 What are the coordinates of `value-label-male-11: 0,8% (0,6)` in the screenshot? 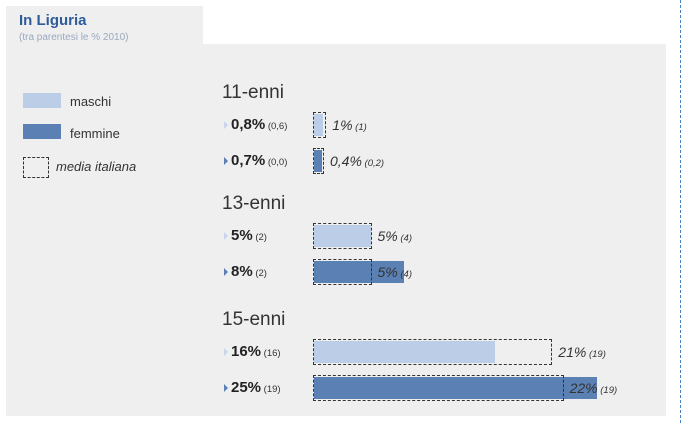 It's located at (259, 124).